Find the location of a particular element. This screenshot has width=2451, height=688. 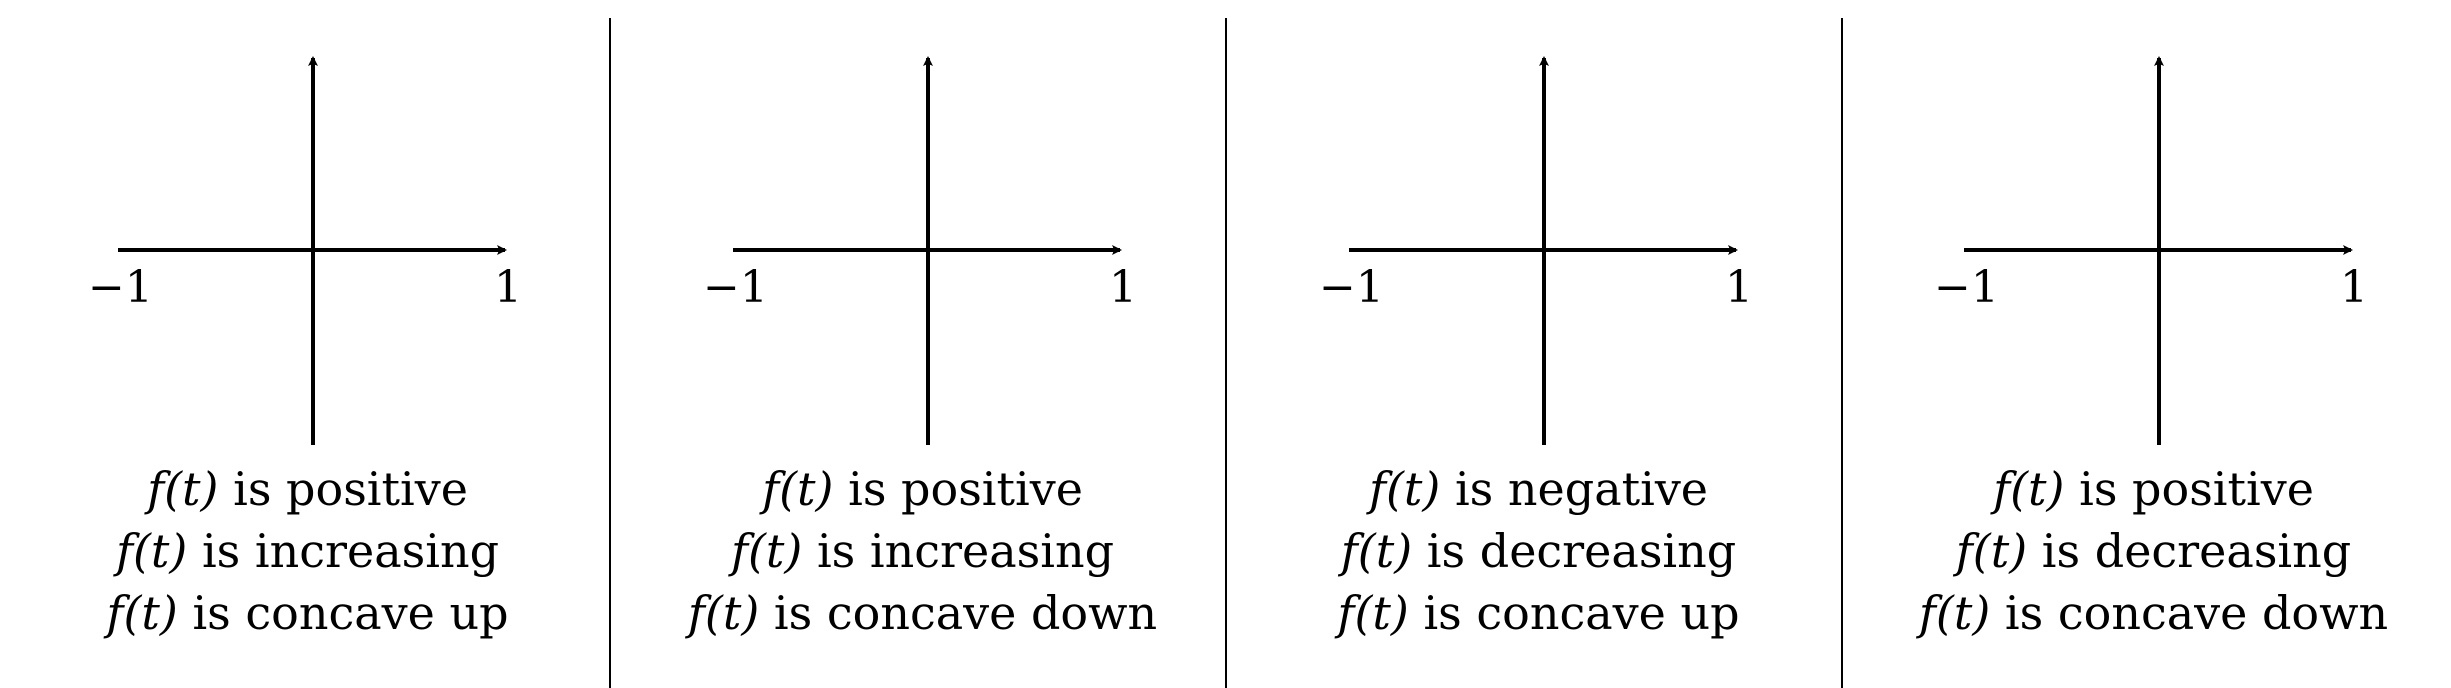

axes-4: −1 1 is located at coordinates (2151, 250).